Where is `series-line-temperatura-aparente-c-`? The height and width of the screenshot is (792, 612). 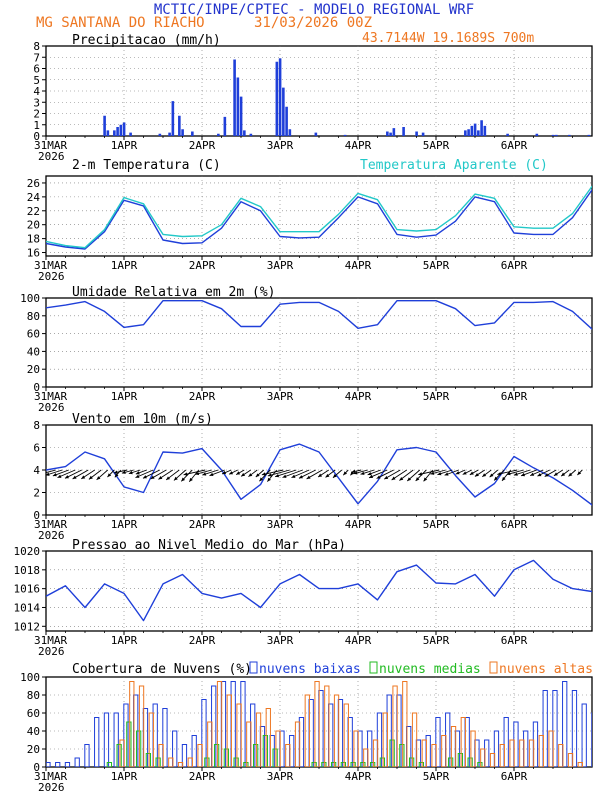 series-line-temperatura-aparente-c- is located at coordinates (319, 217).